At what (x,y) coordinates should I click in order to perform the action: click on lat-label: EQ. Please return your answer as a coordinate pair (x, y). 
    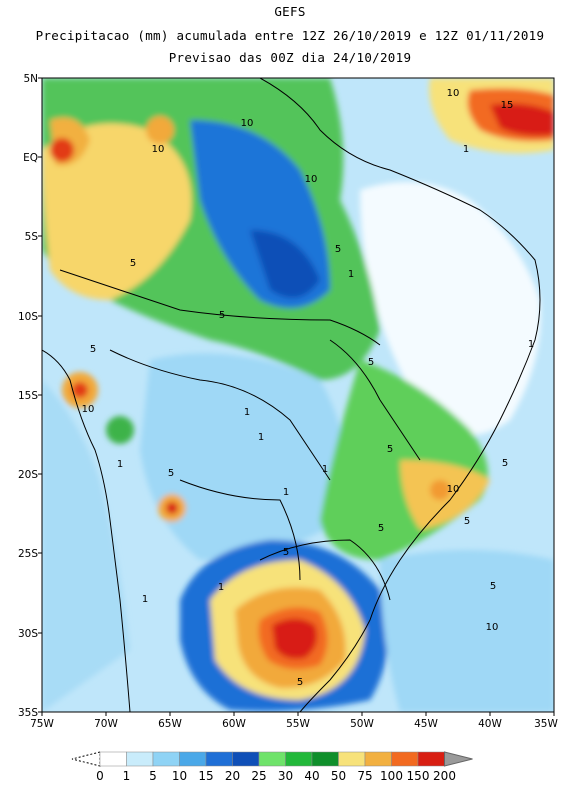
    Looking at the image, I should click on (30, 158).